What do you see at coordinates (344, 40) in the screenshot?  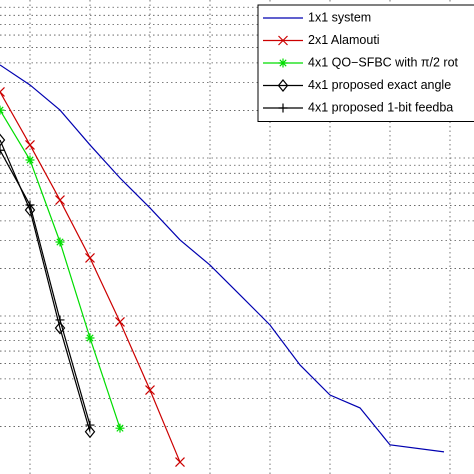 I see `legend-label: 2x1 Alamouti` at bounding box center [344, 40].